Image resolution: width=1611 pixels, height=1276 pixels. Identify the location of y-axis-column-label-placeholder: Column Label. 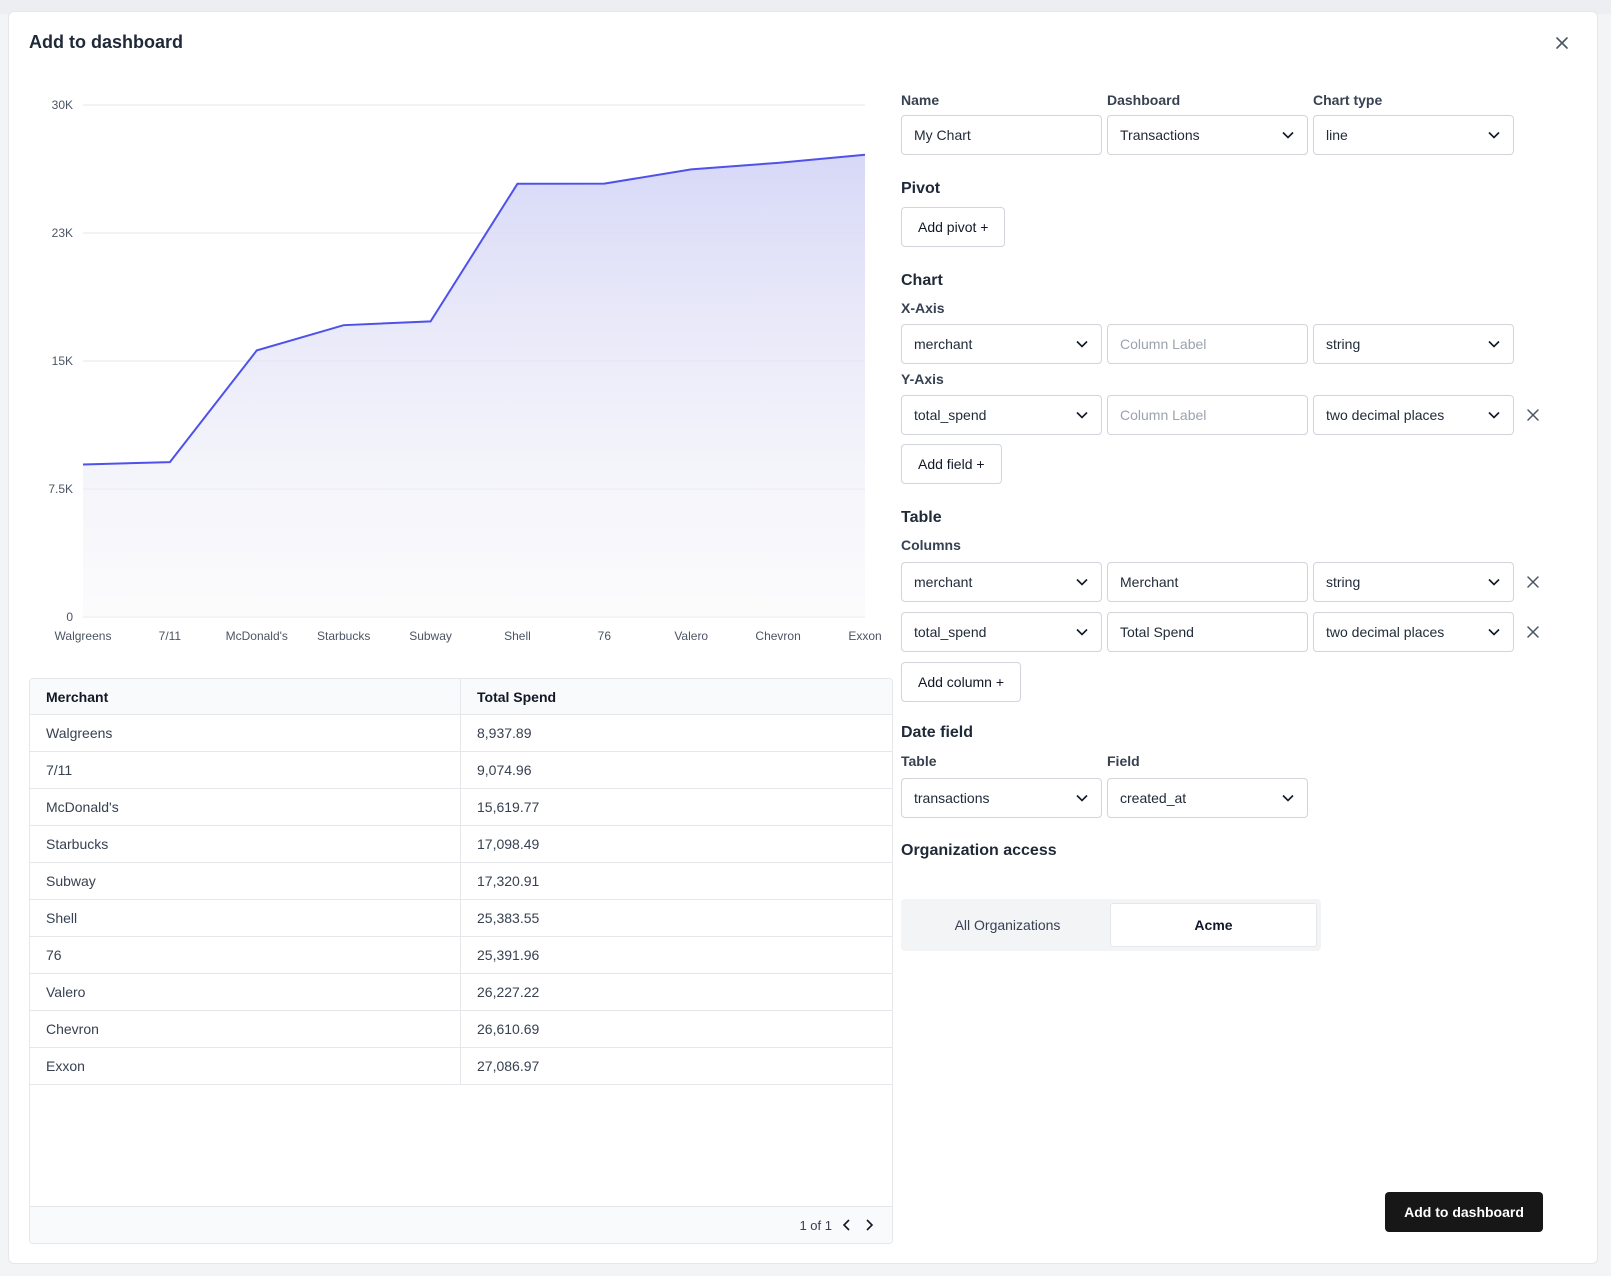
(1163, 415).